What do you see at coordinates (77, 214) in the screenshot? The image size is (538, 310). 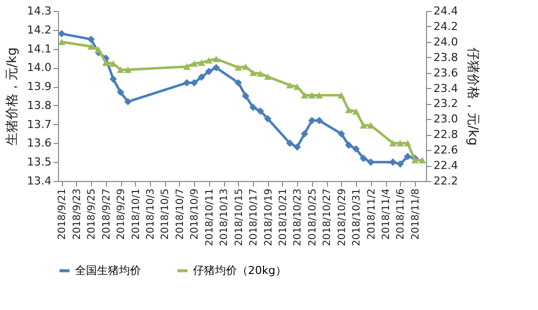 I see `x-tick-label: 2018/9/23` at bounding box center [77, 214].